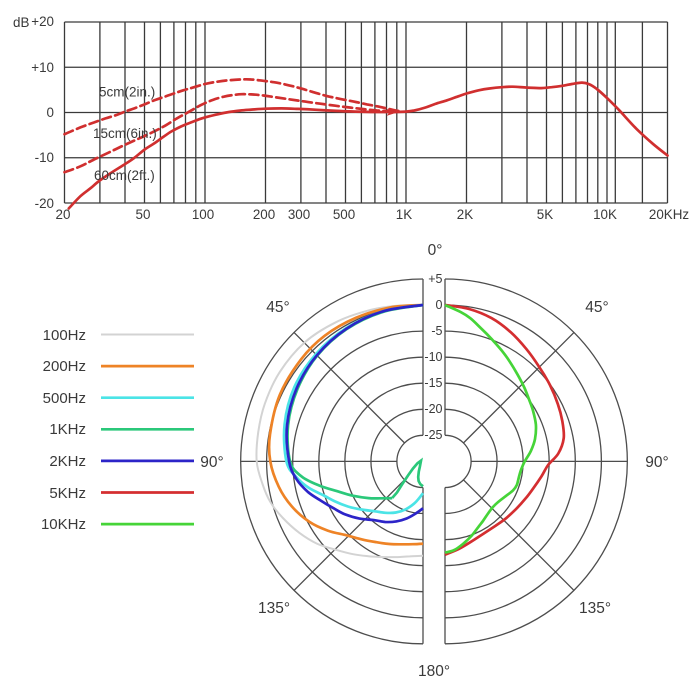 The width and height of the screenshot is (700, 700). I want to click on svg-text: 5K, so click(545, 214).